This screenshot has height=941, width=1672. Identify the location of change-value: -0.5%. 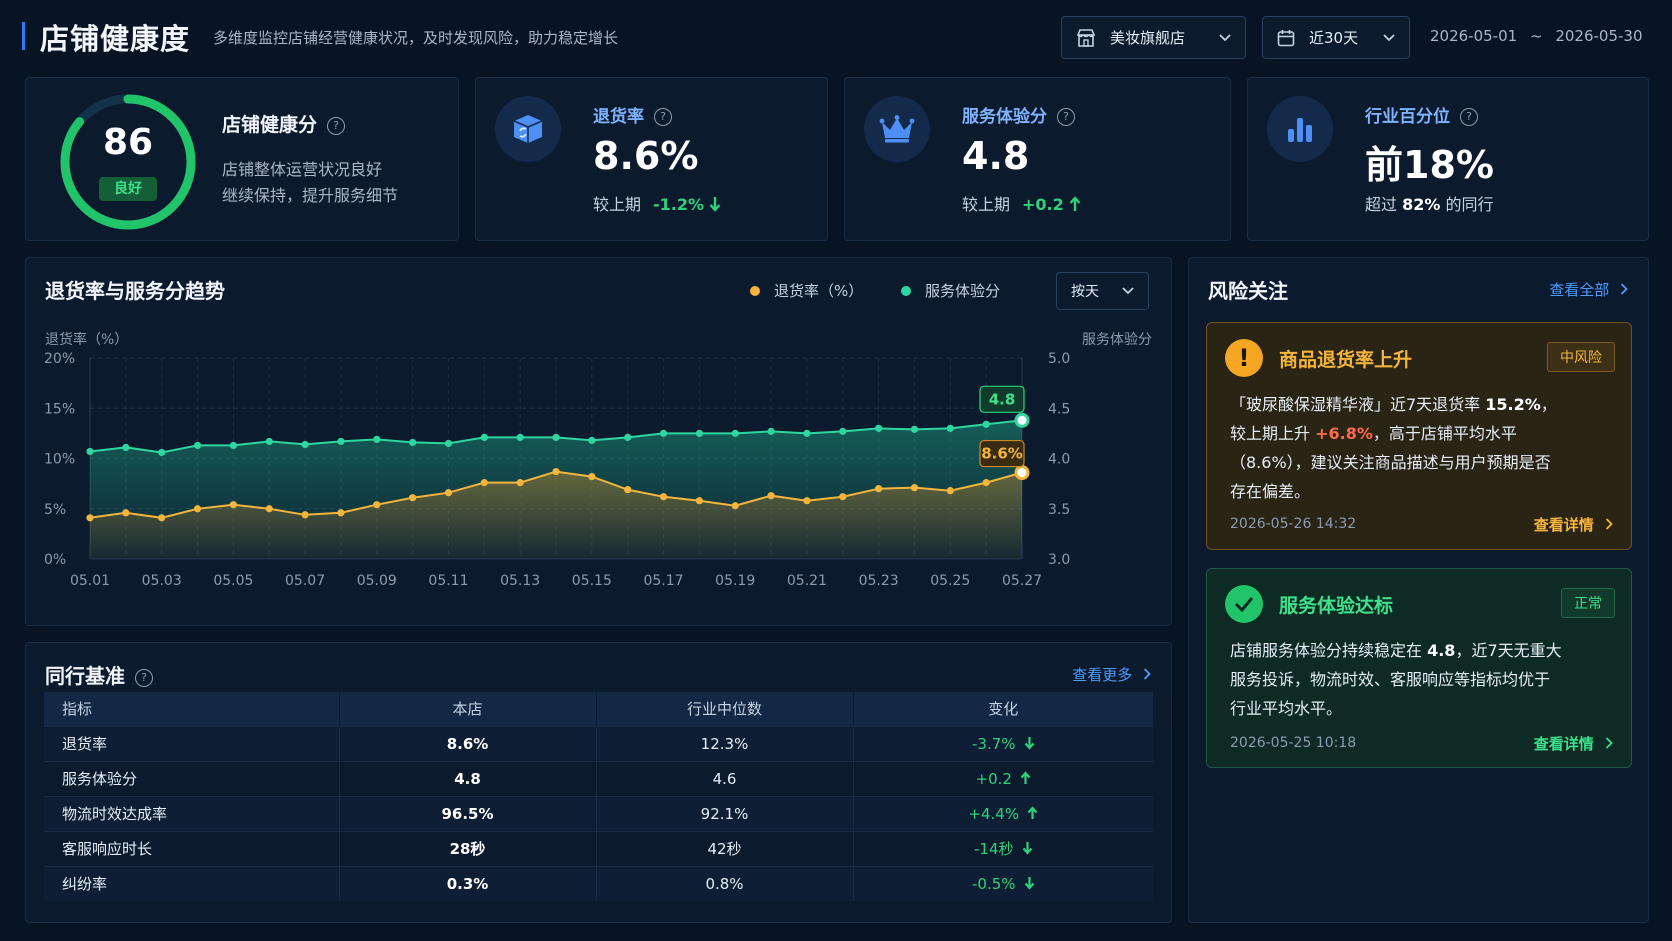
(993, 883).